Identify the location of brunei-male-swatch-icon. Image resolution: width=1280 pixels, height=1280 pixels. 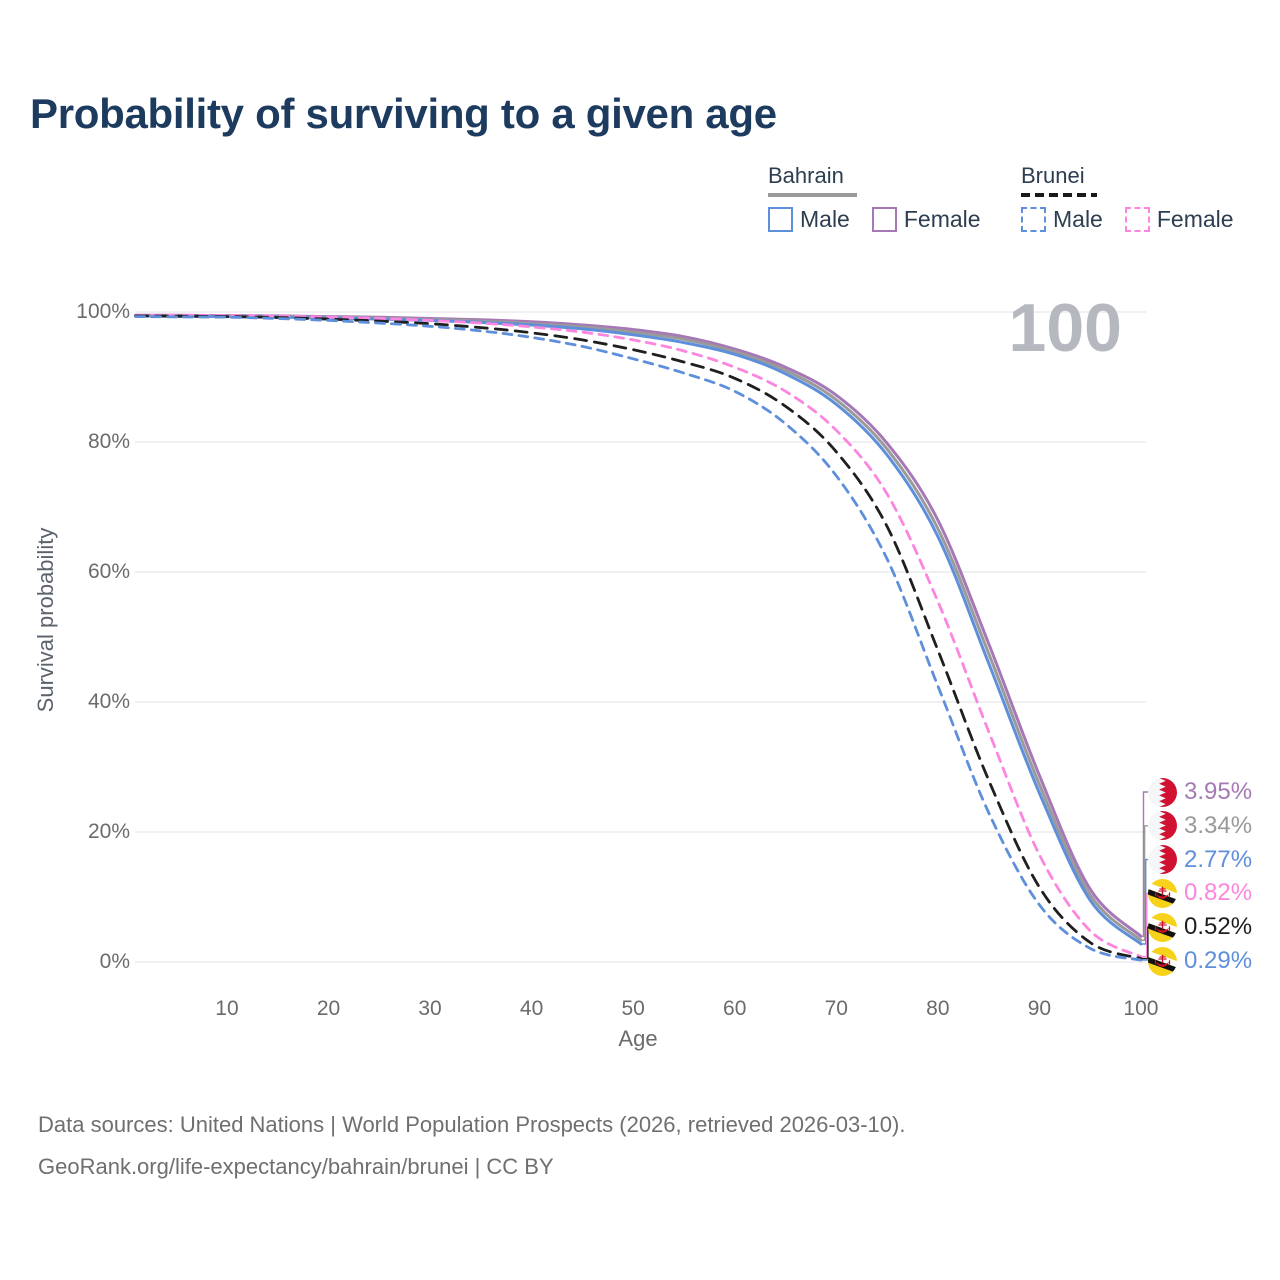
(1033, 219).